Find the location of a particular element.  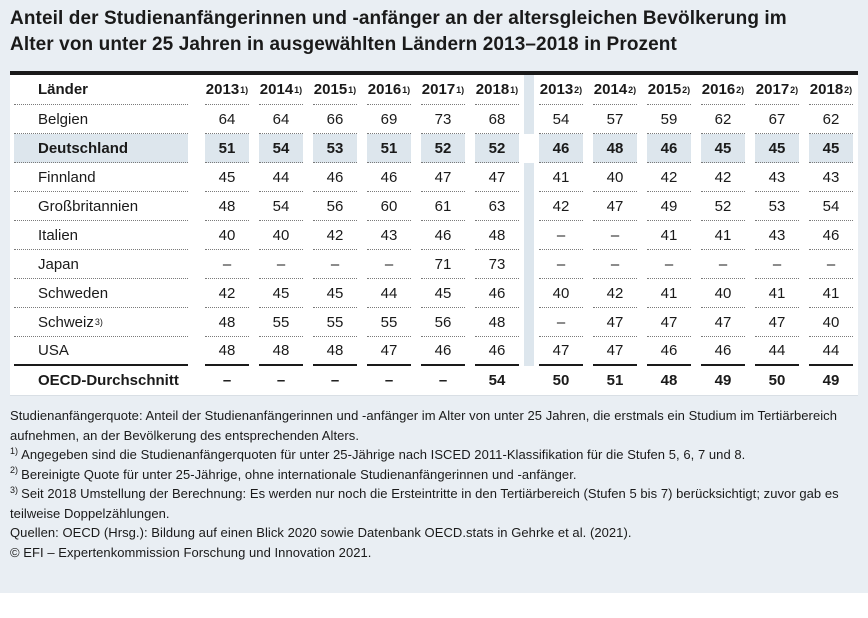

year-header-cell: 2017 2) is located at coordinates (777, 90).